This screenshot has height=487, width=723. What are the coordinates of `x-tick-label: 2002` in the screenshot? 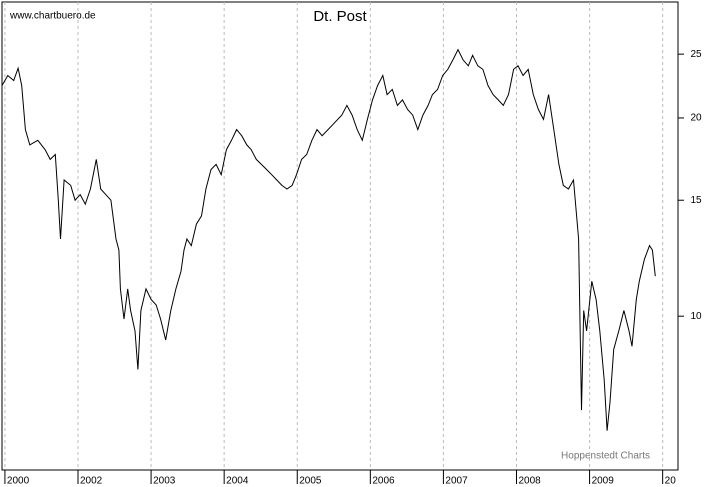 It's located at (91, 481).